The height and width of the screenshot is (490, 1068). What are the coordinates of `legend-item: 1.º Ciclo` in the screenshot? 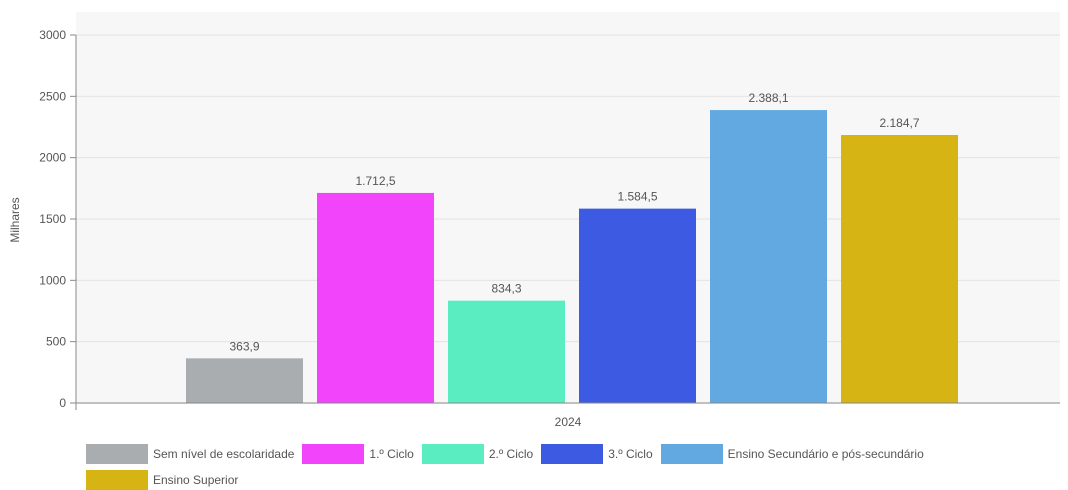 It's located at (358, 454).